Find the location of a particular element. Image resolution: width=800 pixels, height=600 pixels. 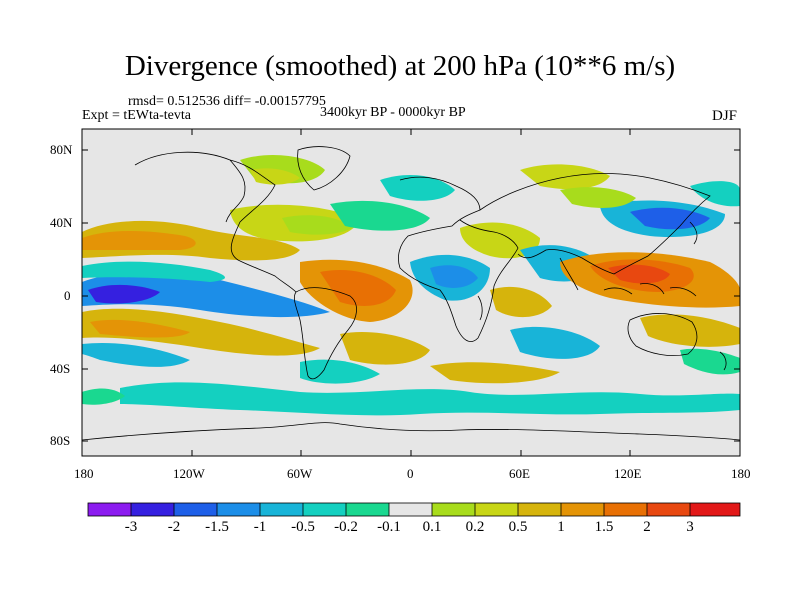

field-canada-core is located at coordinates (275, 176).